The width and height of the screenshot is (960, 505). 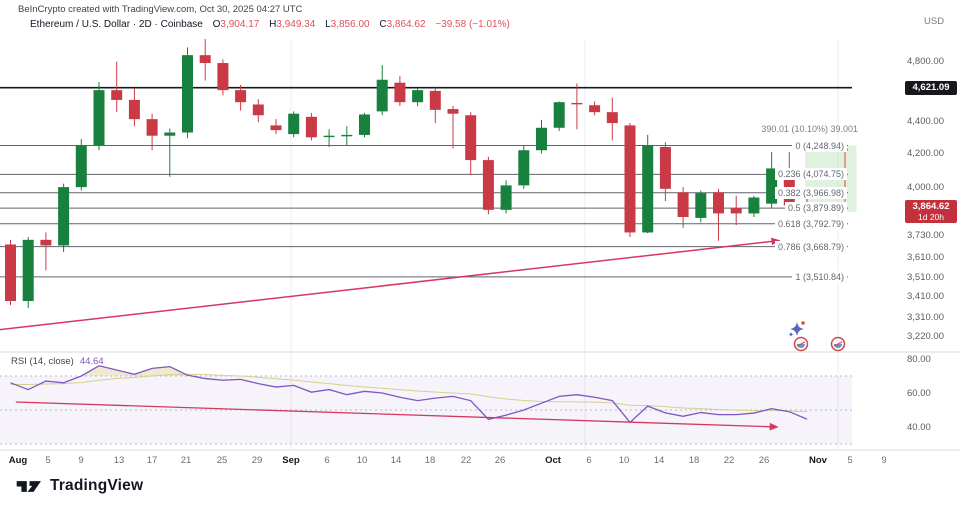 I want to click on tradingview-logo: TradingView, so click(x=79, y=486).